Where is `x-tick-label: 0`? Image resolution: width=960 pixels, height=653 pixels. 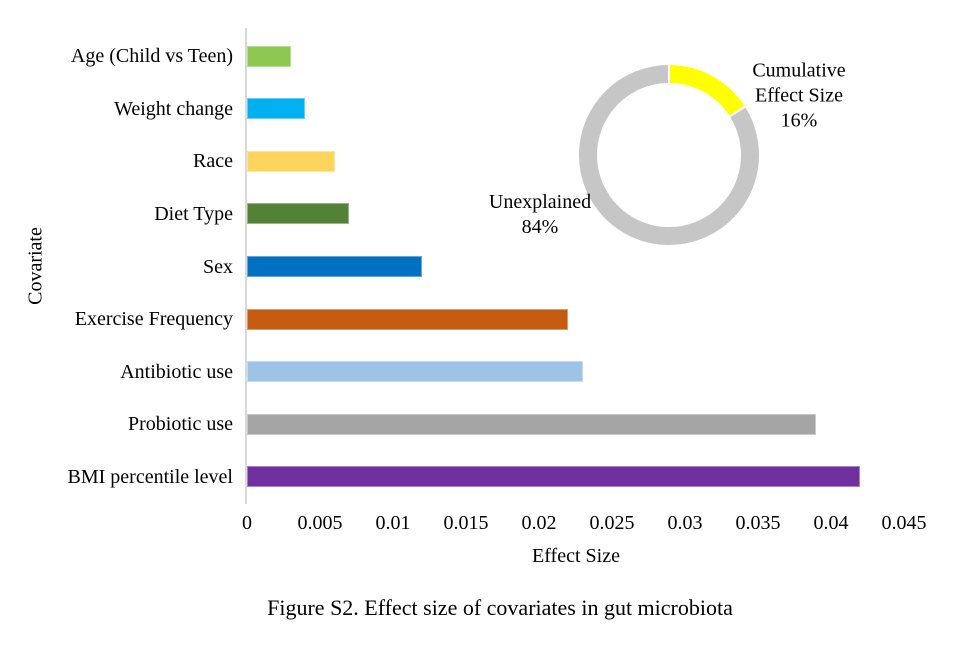
x-tick-label: 0 is located at coordinates (247, 523).